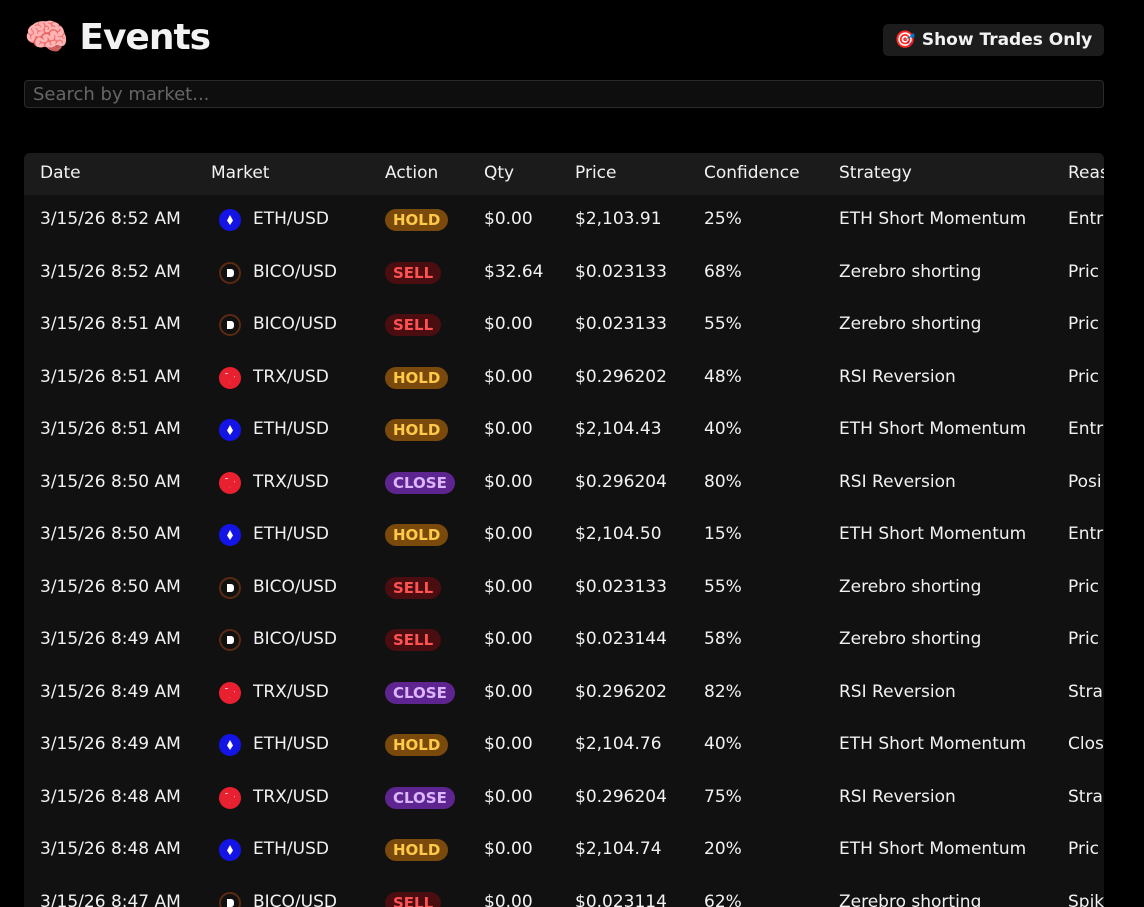 Image resolution: width=1144 pixels, height=907 pixels. Describe the element at coordinates (1085, 481) in the screenshot. I see `table-cell: Posi` at that location.